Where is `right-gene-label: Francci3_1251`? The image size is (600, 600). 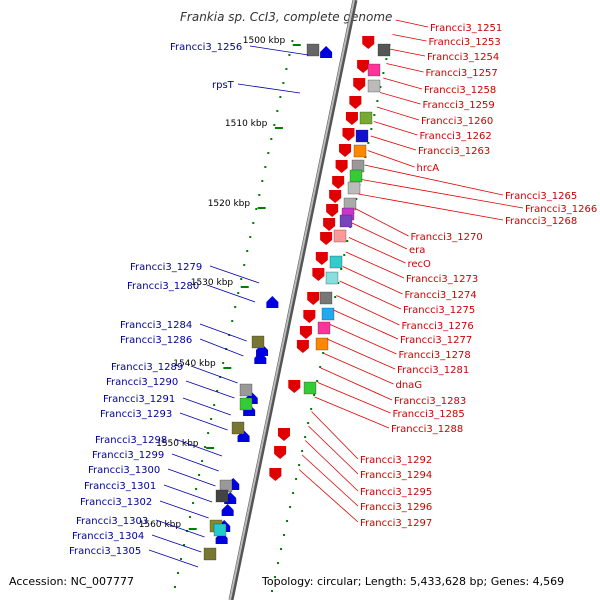 right-gene-label: Francci3_1251 is located at coordinates (466, 28).